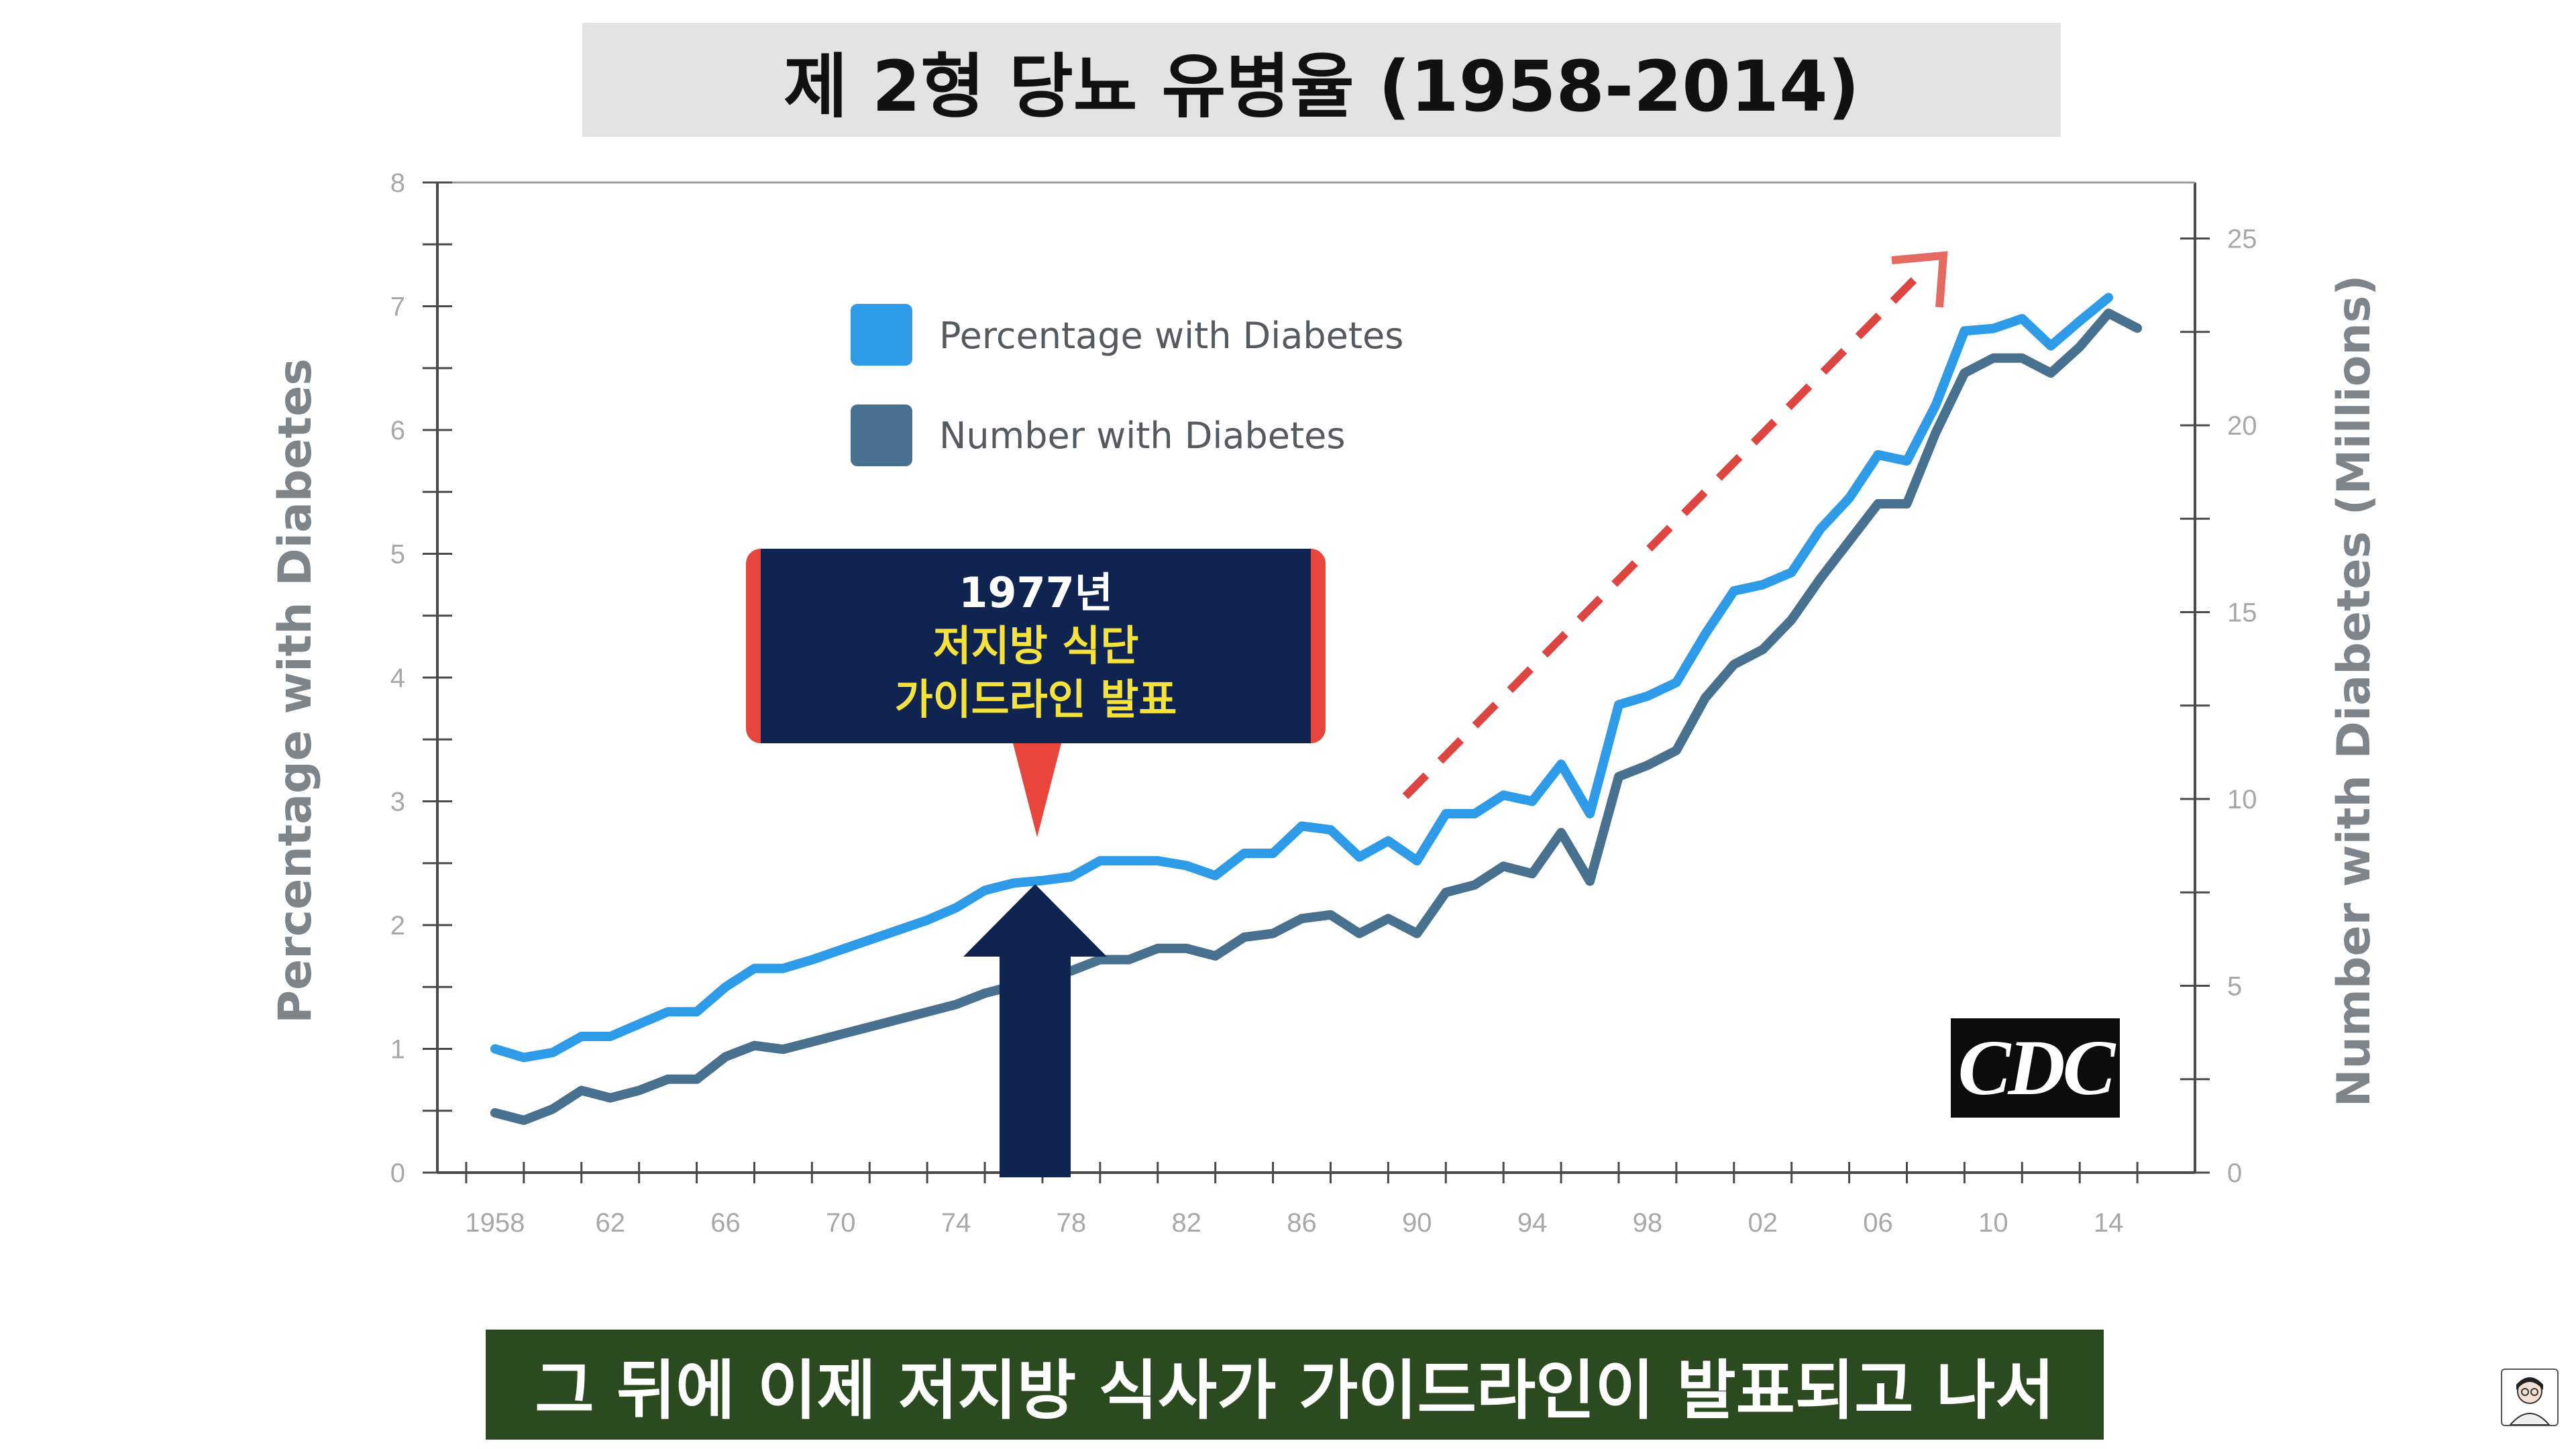 This screenshot has width=2576, height=1449. Describe the element at coordinates (881, 335) in the screenshot. I see `legend-swatch-percentage` at that location.